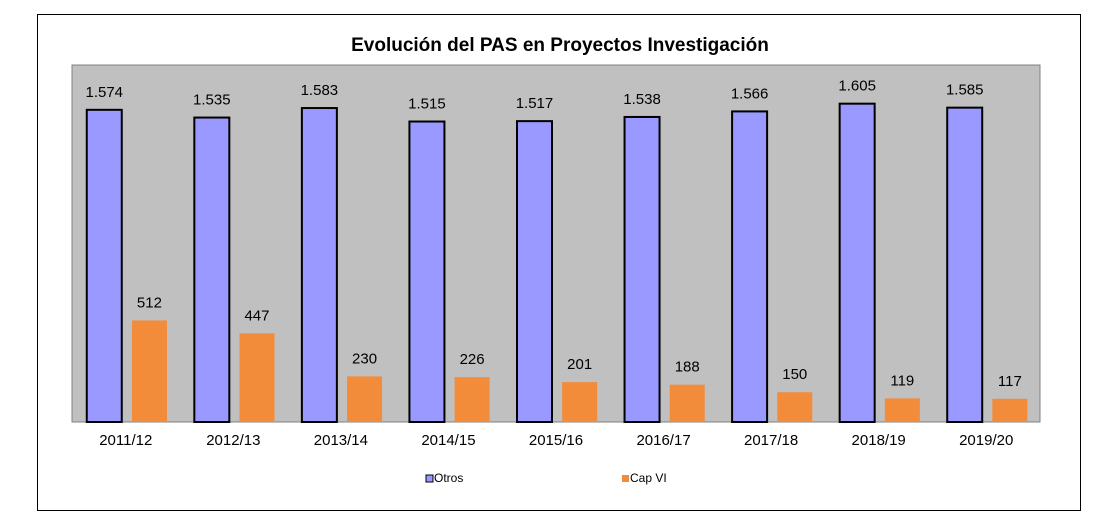 Image resolution: width=1119 pixels, height=512 pixels. Describe the element at coordinates (472, 359) in the screenshot. I see `data-label: 226` at that location.